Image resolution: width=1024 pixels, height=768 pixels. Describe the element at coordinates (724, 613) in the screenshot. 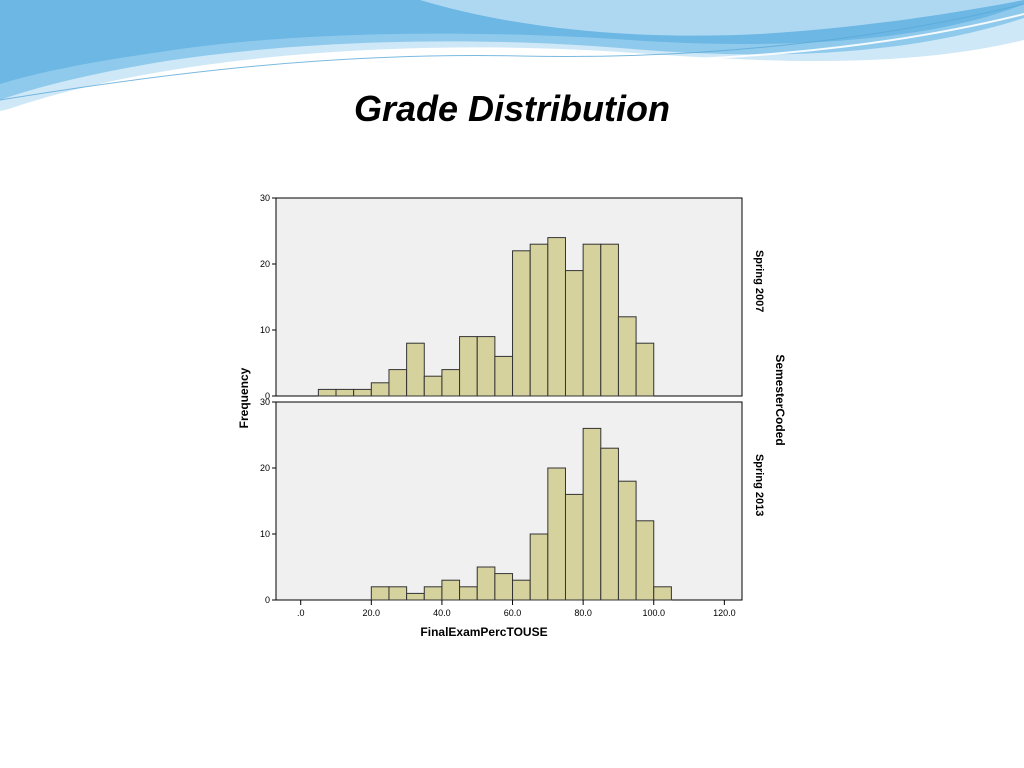

I see `x-tick-label-120: 120.0` at that location.